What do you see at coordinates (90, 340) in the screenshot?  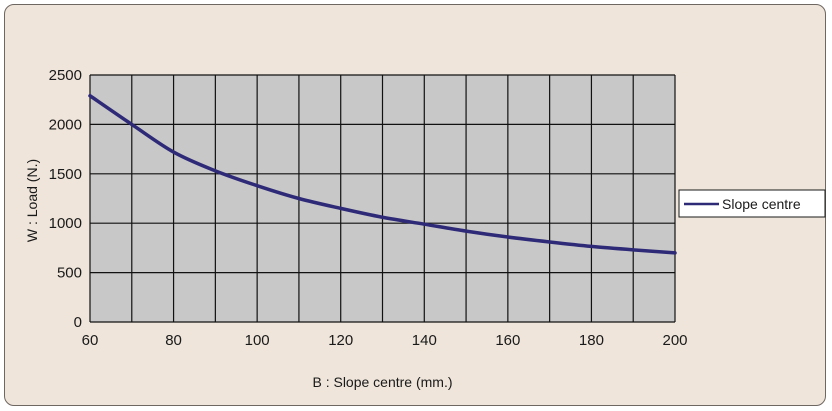 I see `x-tick-label: 60` at bounding box center [90, 340].